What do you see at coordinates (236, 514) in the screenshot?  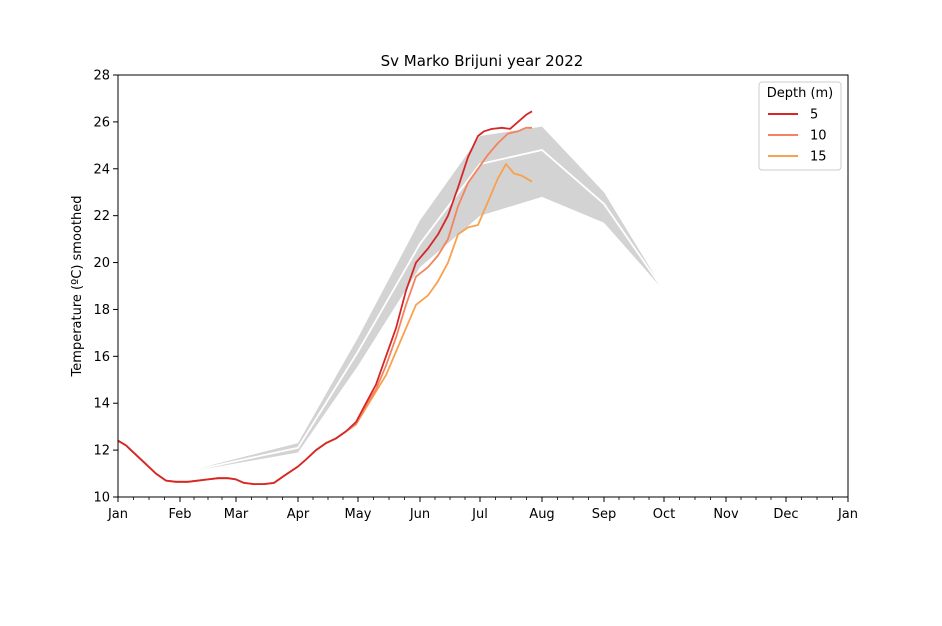 I see `x-tick-label: Mar` at bounding box center [236, 514].